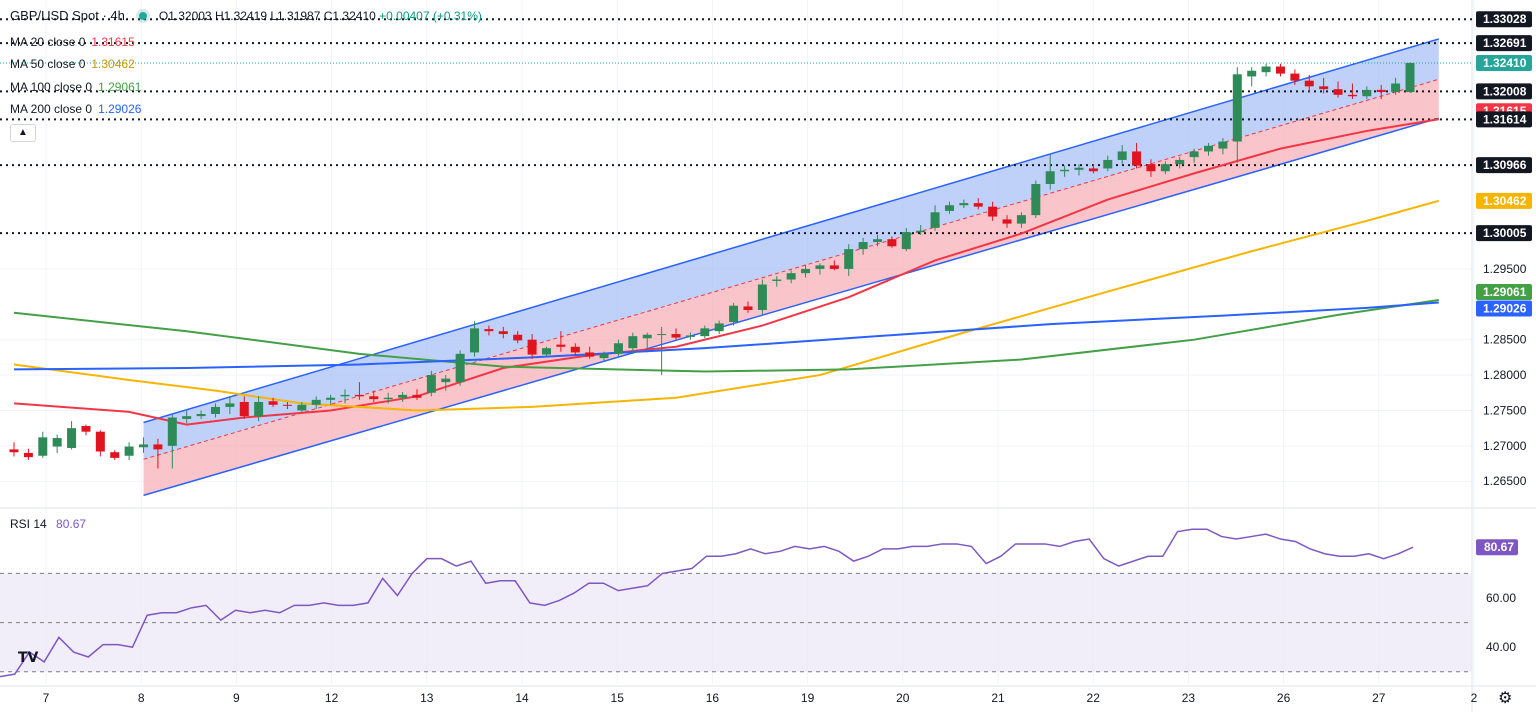  What do you see at coordinates (236, 698) in the screenshot?
I see `x-tick-label: 9` at bounding box center [236, 698].